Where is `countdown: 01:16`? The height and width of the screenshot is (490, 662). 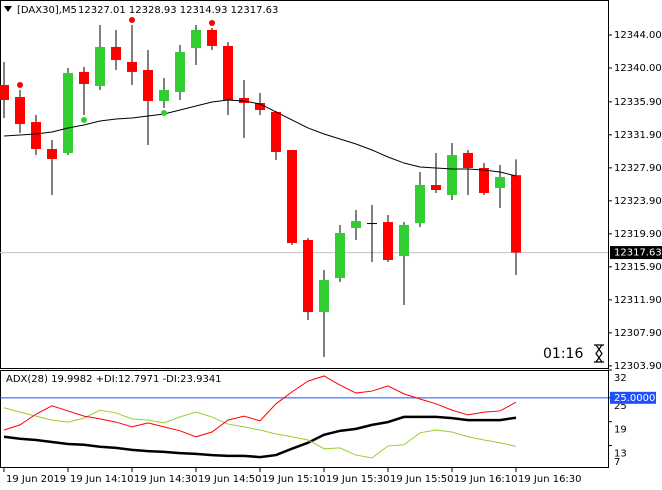
countdown: 01:16 is located at coordinates (563, 354).